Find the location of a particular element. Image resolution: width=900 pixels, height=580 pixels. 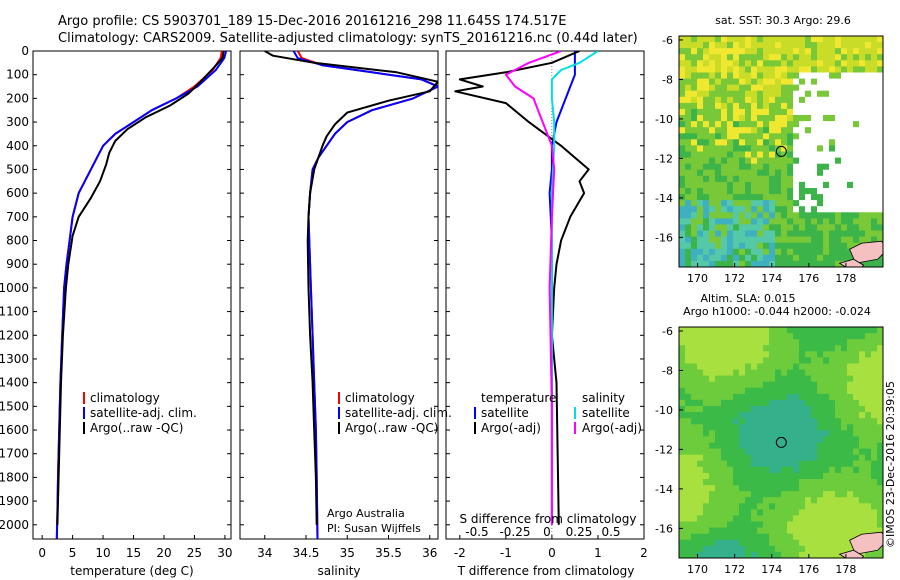

argo-float-marker is located at coordinates (781, 442).